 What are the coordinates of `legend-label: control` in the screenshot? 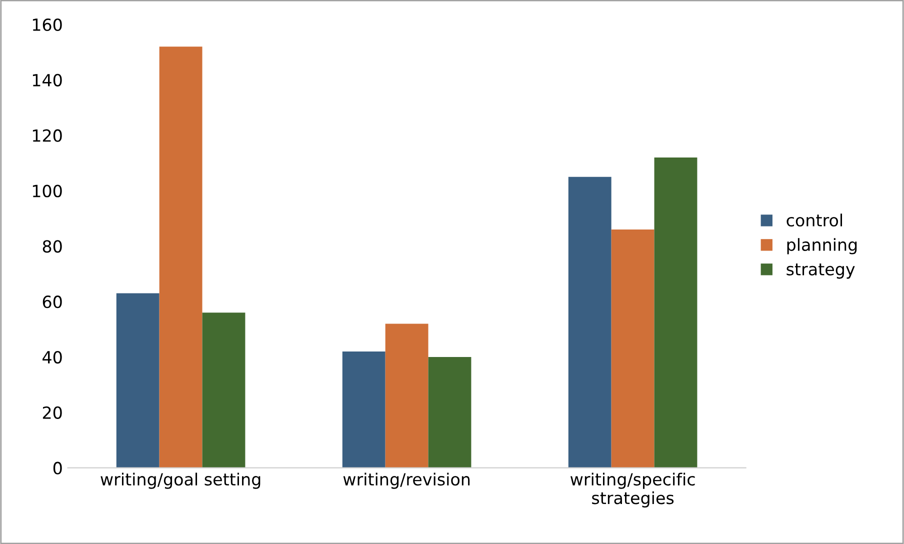 It's located at (814, 220).